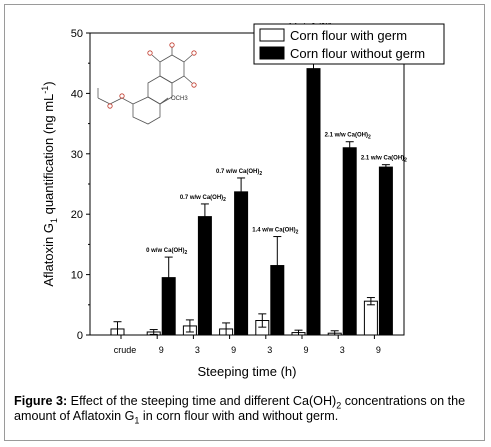 This screenshot has height=447, width=491. I want to click on caption-subscript: 2, so click(339, 405).